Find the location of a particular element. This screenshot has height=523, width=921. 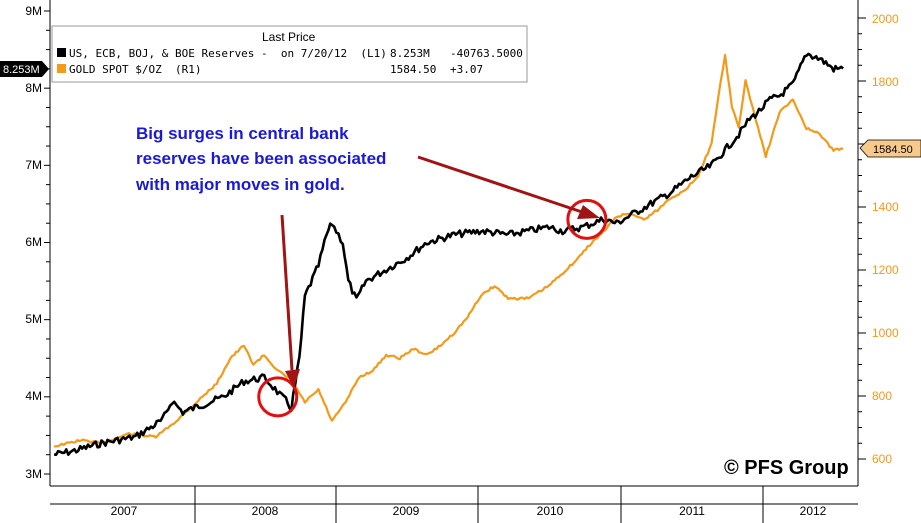

right-tick-label: 600 is located at coordinates (882, 459).